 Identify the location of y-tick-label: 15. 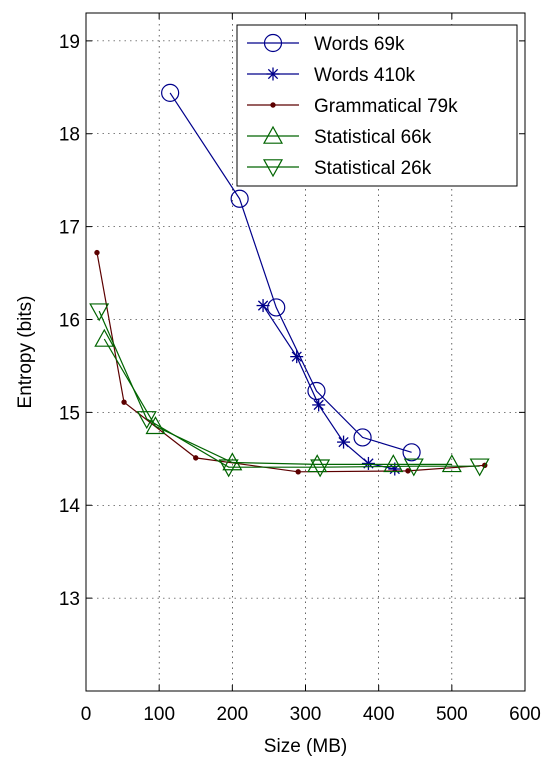
(69, 413).